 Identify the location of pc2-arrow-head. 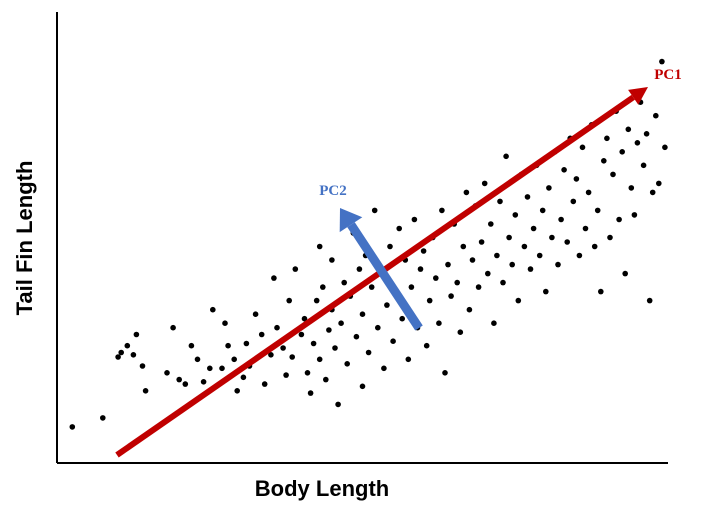
(351, 220).